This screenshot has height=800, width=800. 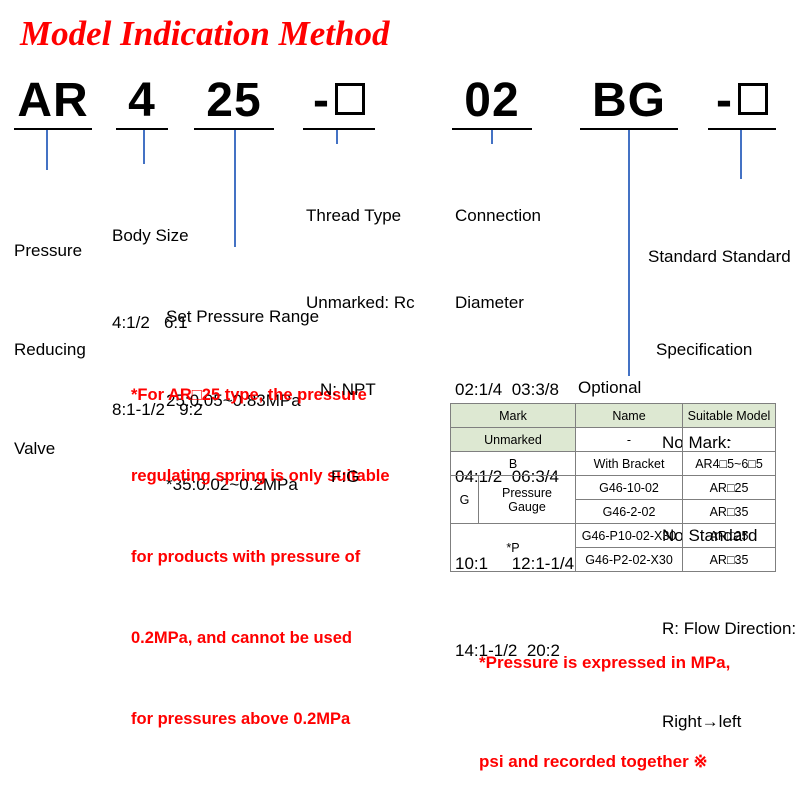 I want to click on model-segment-connection: 02, so click(x=492, y=103).